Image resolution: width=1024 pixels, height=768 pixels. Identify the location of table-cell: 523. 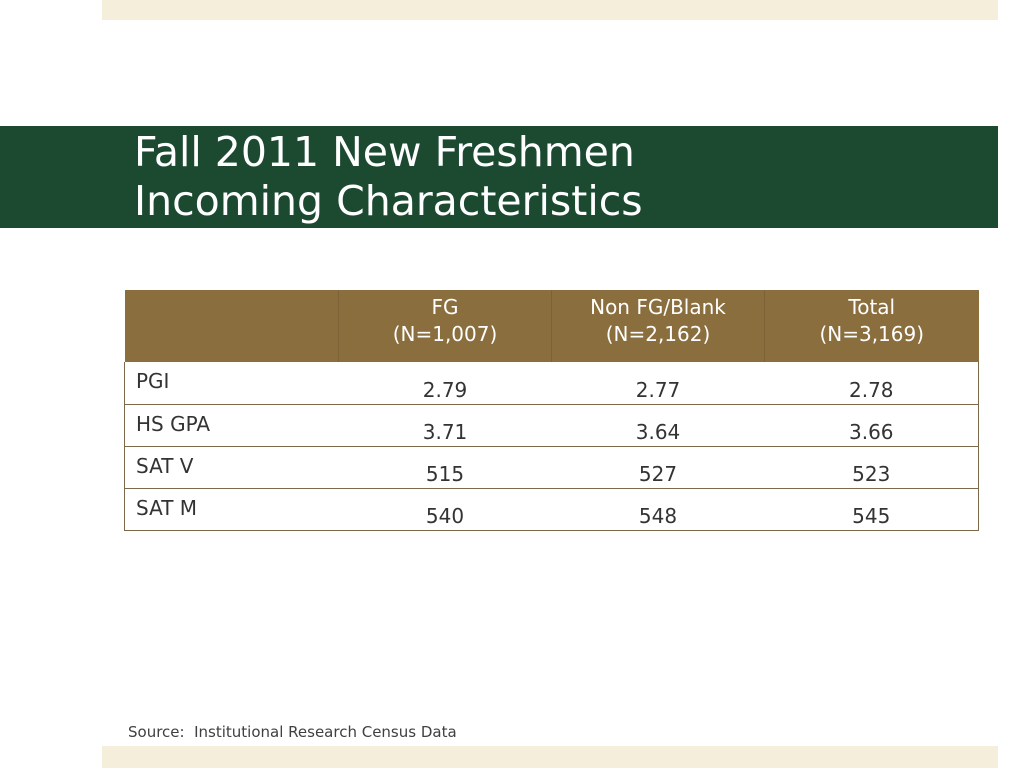
(871, 467).